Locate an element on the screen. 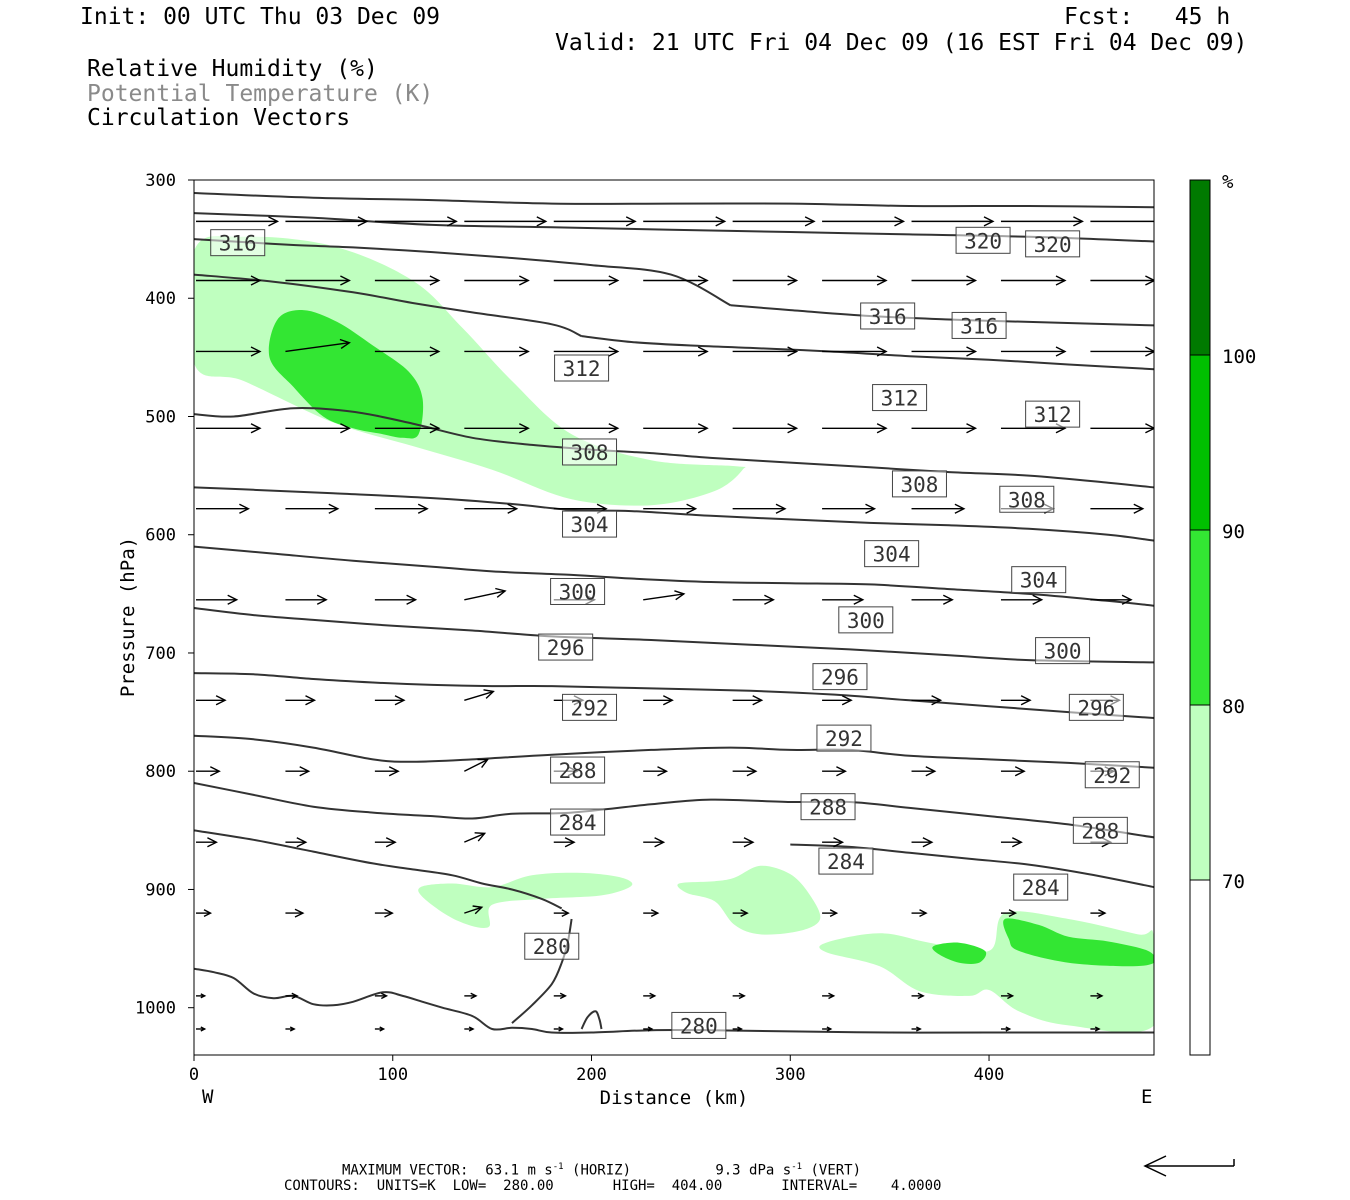 Image resolution: width=1350 pixels, height=1200 pixels. circulation-vector-r5-c8 is located at coordinates (932, 599).